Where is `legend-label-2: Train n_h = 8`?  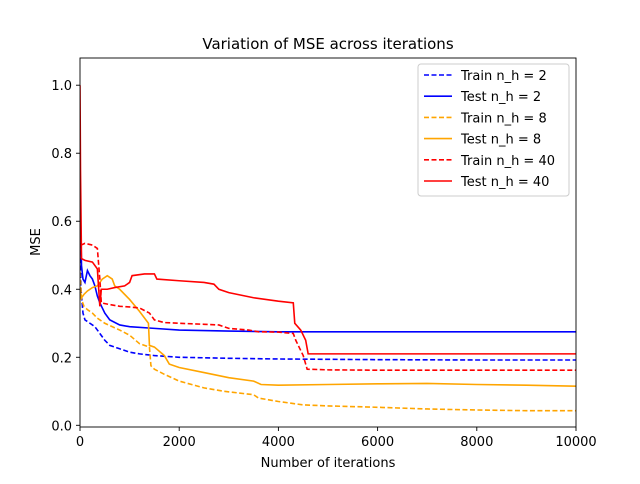 legend-label-2: Train n_h = 8 is located at coordinates (503, 118).